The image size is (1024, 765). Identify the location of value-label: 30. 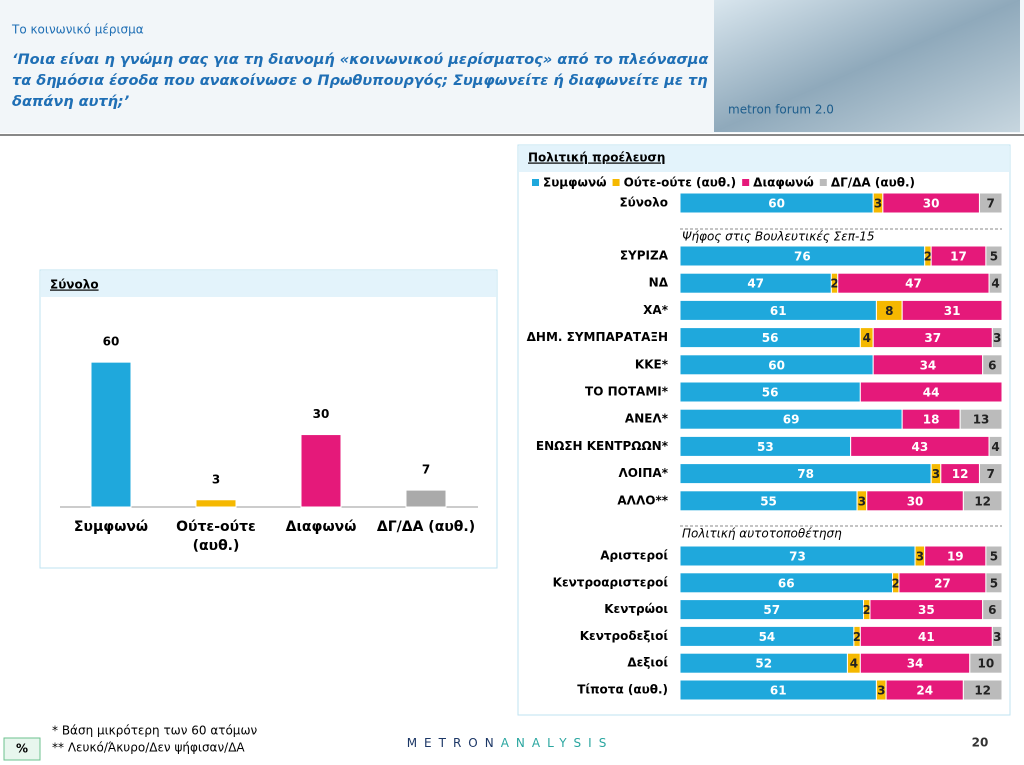
(915, 501).